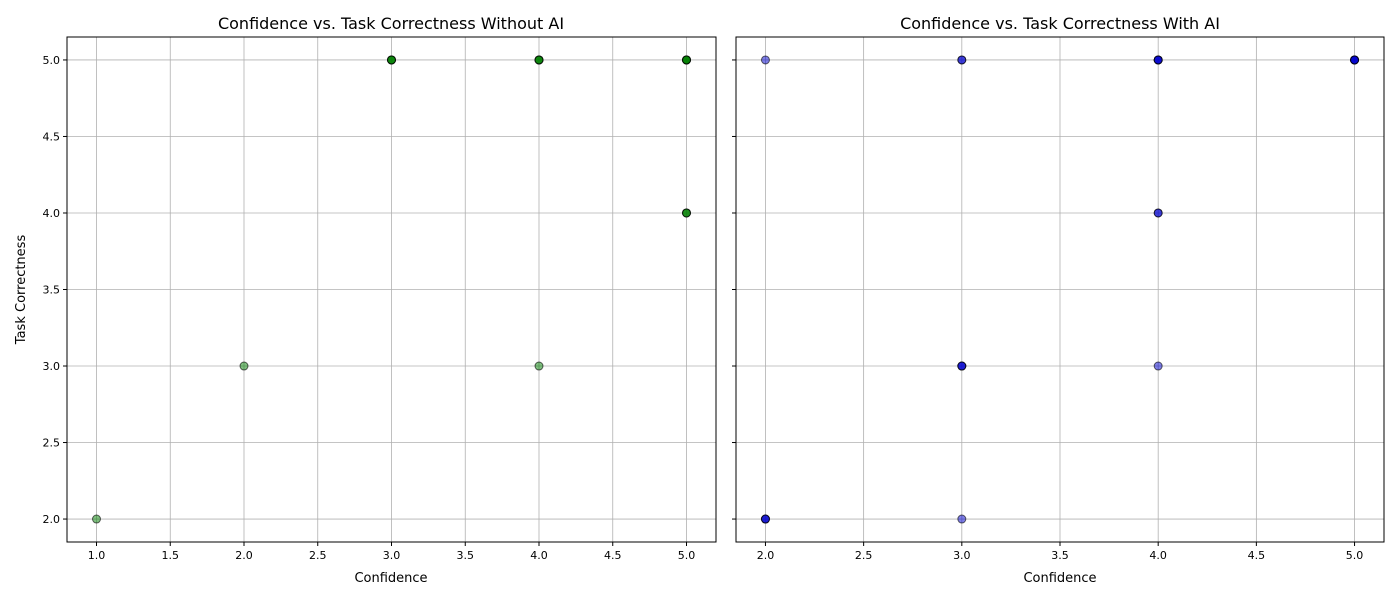  I want to click on x-tick-label: 1.5, so click(171, 555).